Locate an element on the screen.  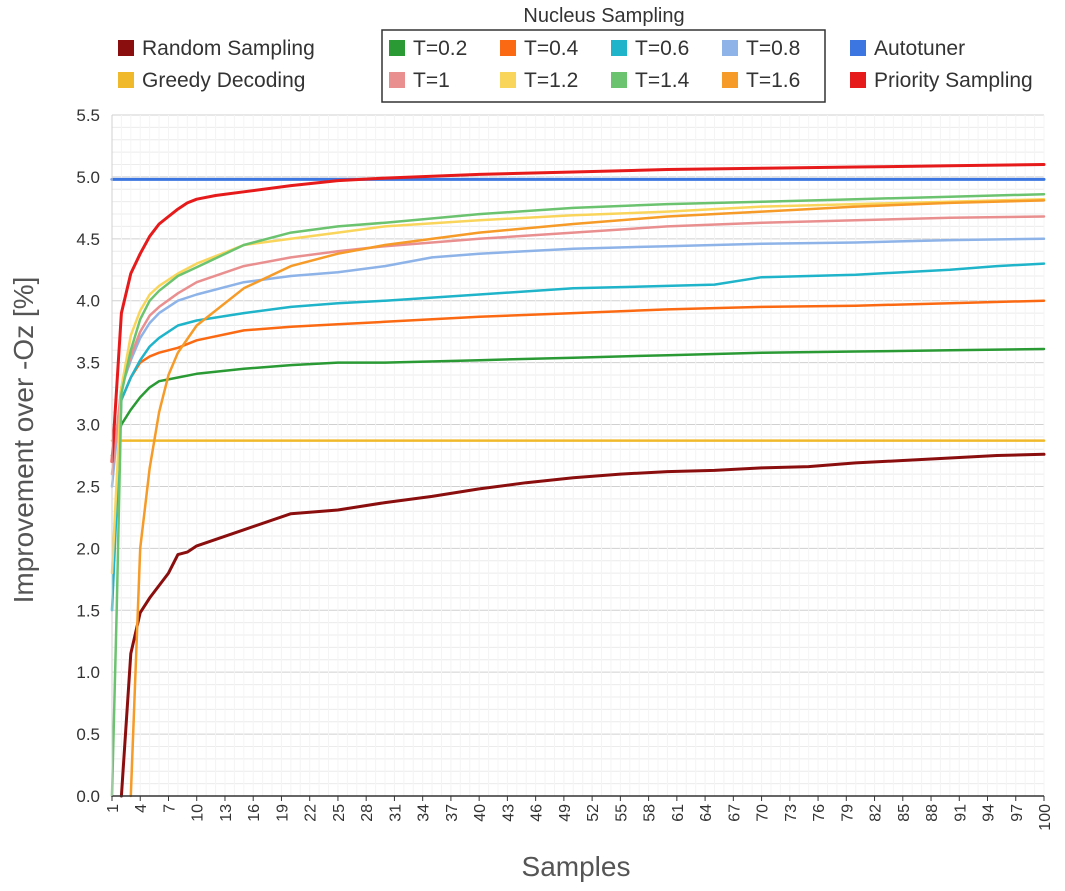
legend-label-t-1: T=1 is located at coordinates (431, 80).